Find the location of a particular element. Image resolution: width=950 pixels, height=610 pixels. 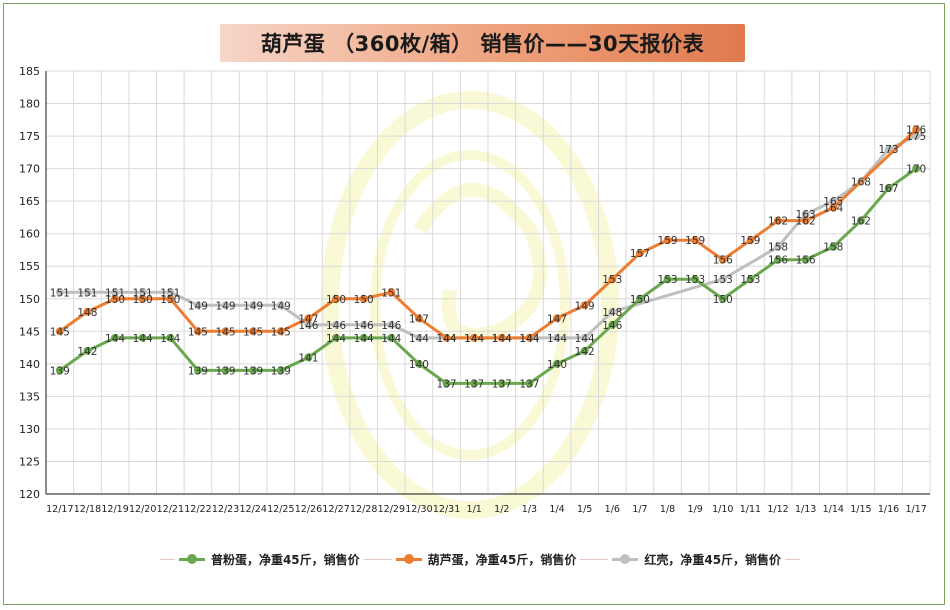

data-label: 153 is located at coordinates (668, 280).